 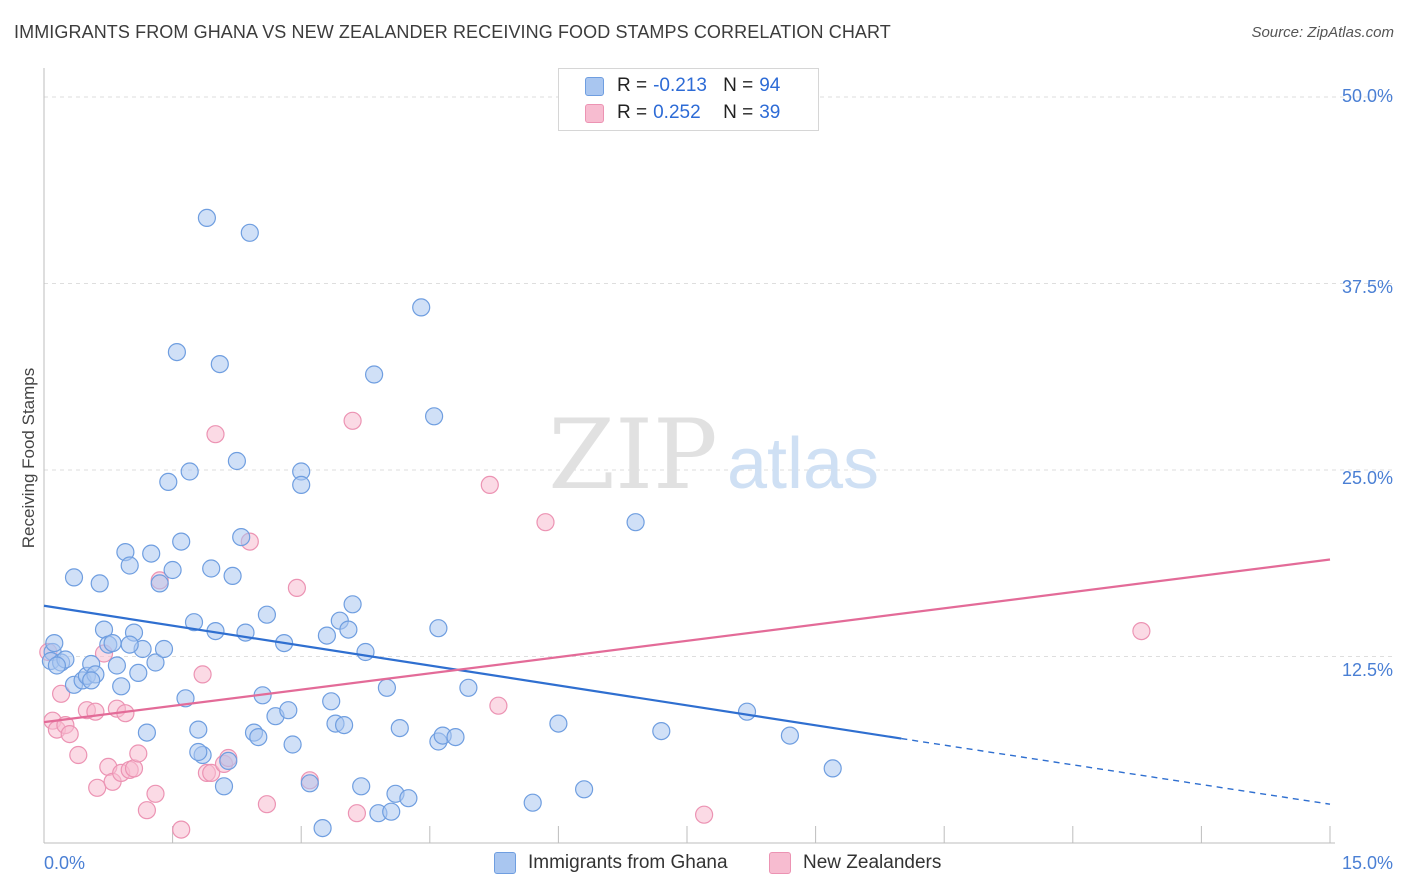 What do you see at coordinates (28, 458) in the screenshot?
I see `y-axis-label: Receiving Food Stamps` at bounding box center [28, 458].